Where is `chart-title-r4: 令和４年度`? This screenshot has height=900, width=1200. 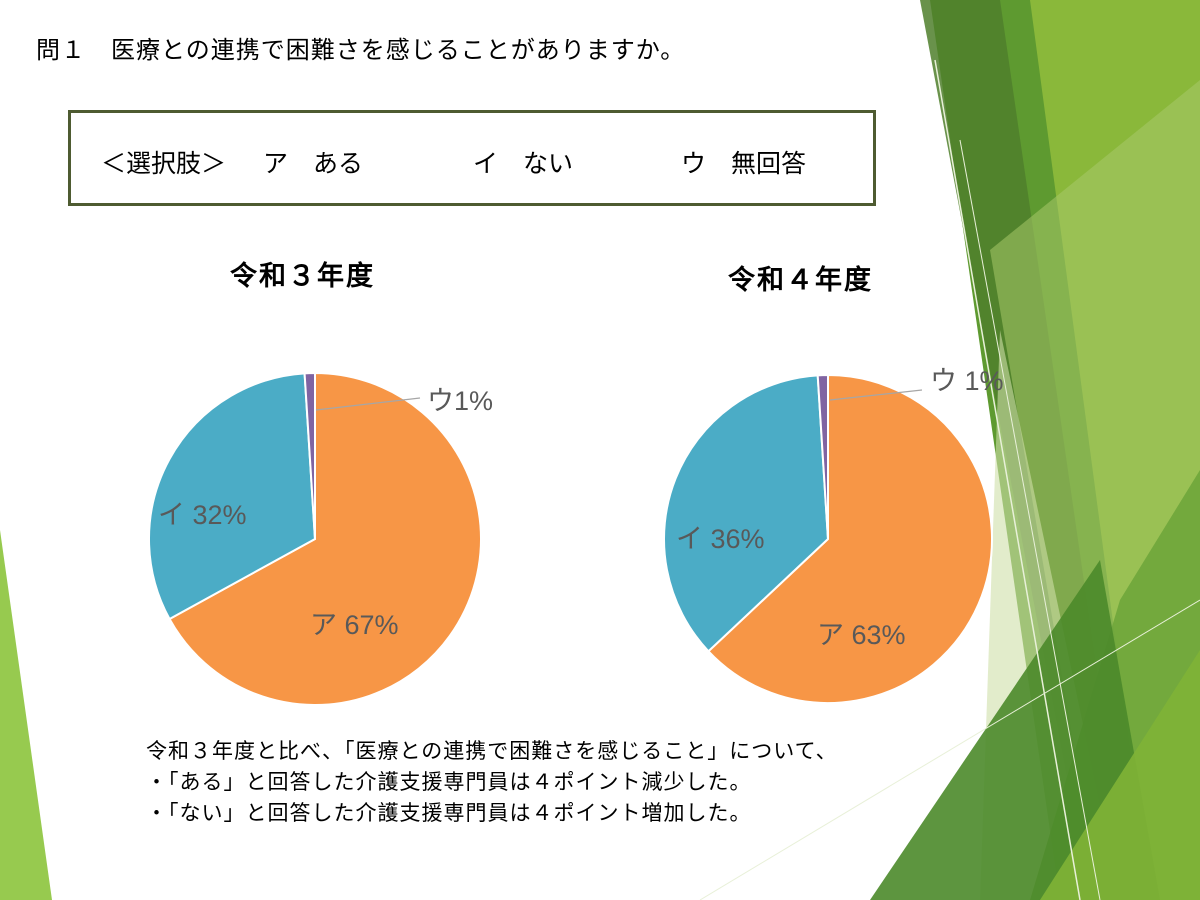
chart-title-r4: 令和４年度 is located at coordinates (800, 280).